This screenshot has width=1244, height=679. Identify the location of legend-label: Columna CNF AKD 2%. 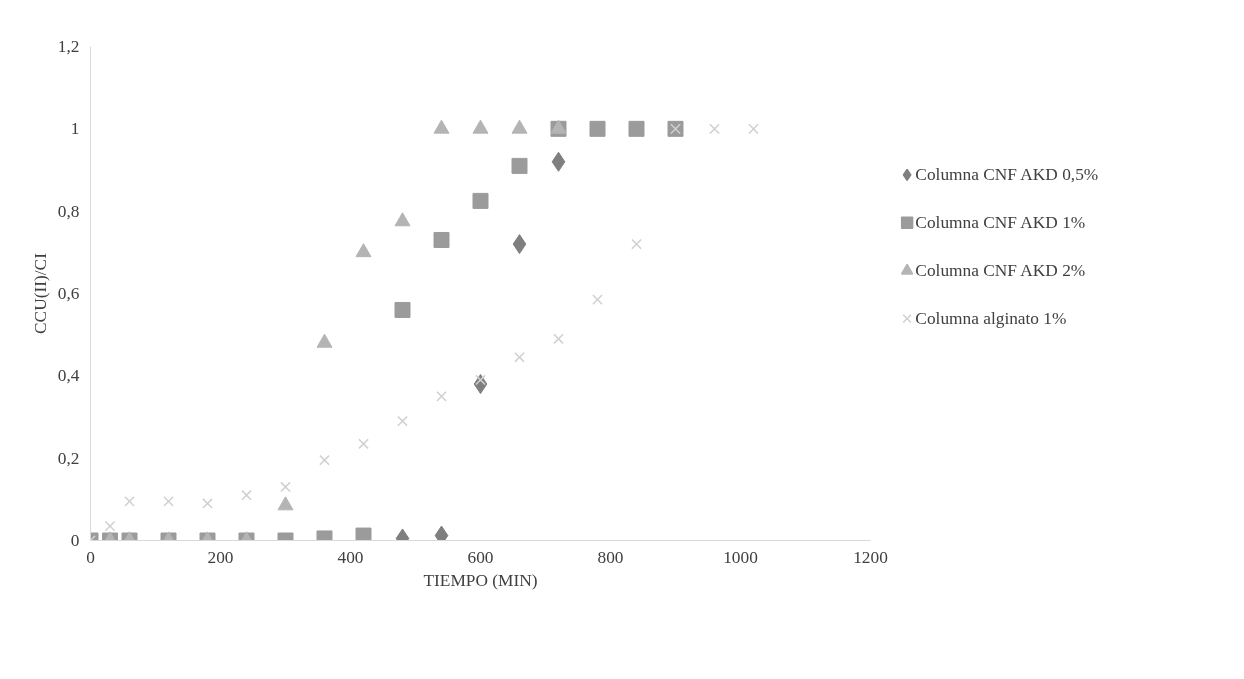
(1000, 271).